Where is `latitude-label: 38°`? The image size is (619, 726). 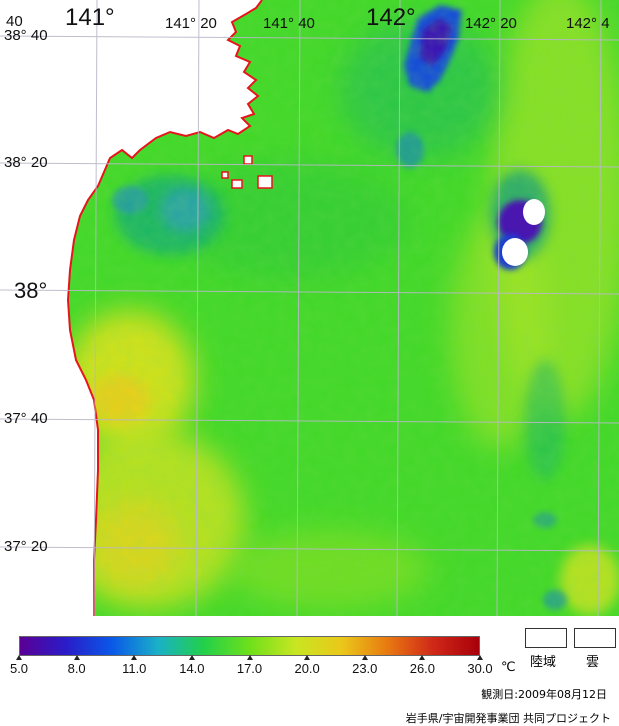 latitude-label: 38° is located at coordinates (31, 290).